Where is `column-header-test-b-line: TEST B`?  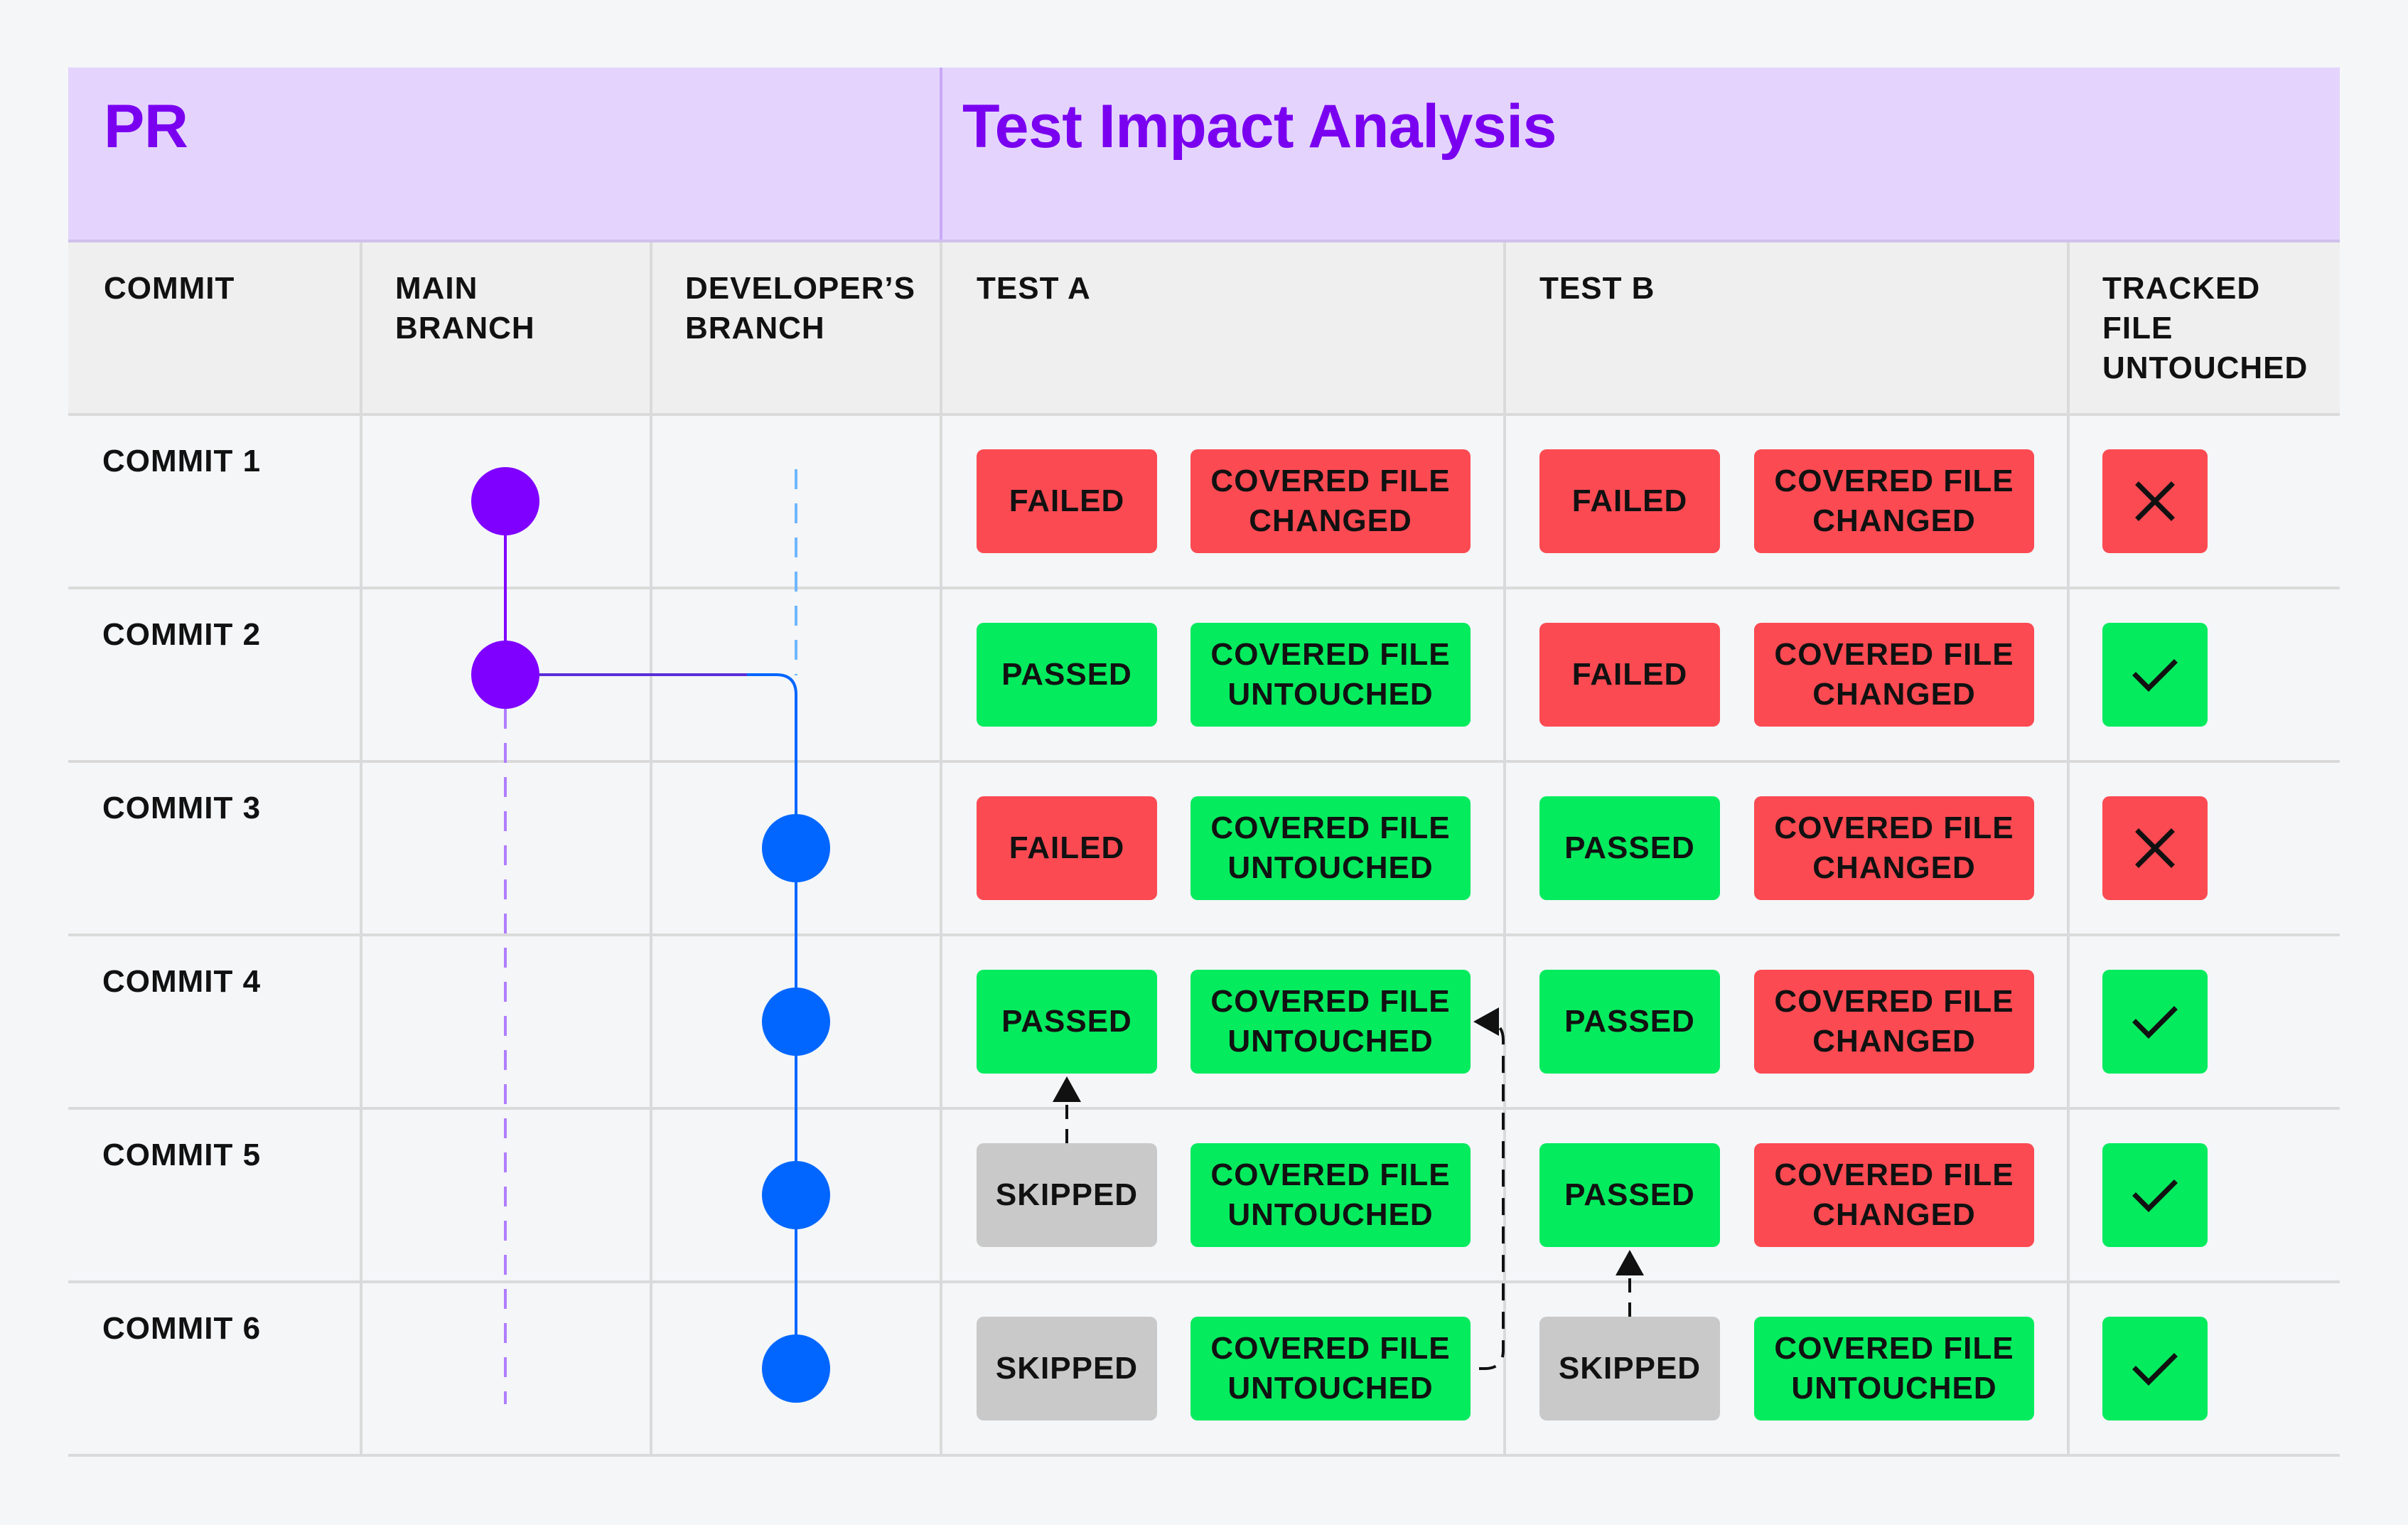
column-header-test-b-line: TEST B is located at coordinates (1597, 288).